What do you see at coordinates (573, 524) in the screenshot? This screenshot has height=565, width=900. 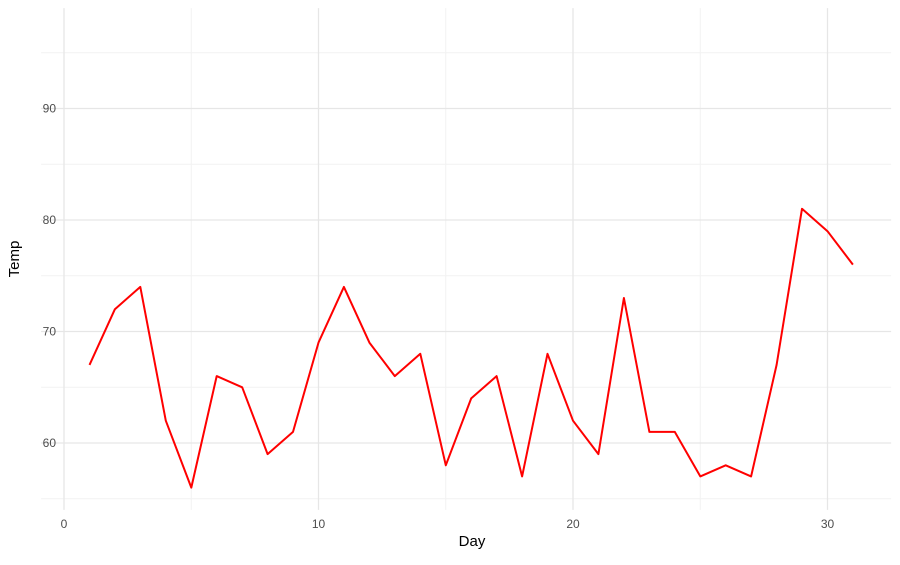 I see `x-tick-label: 20` at bounding box center [573, 524].